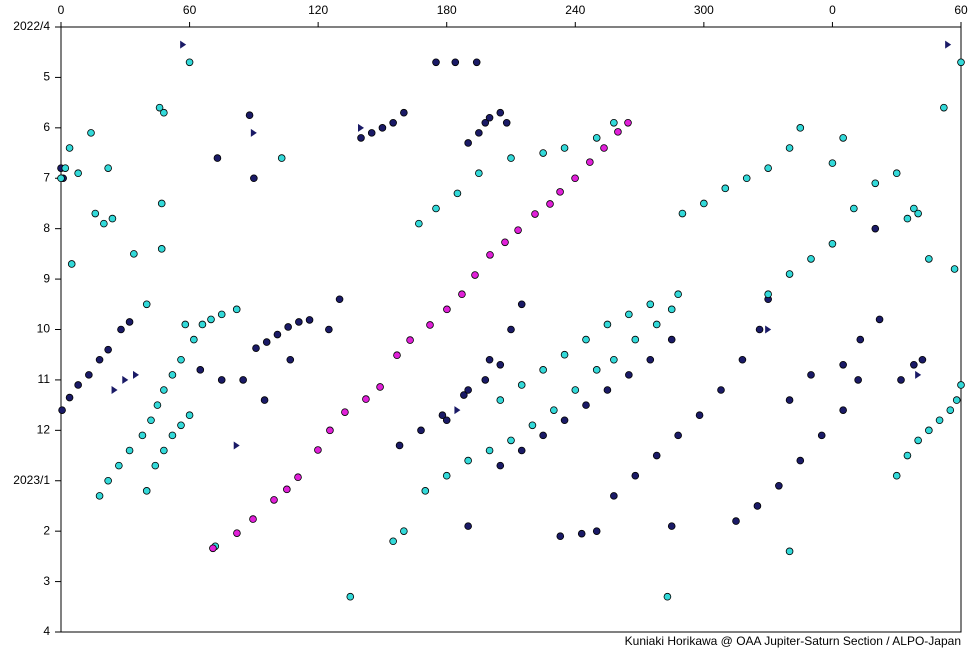 This screenshot has width=980, height=650. What do you see at coordinates (31, 26) in the screenshot?
I see `y-tick-label: 2022/4` at bounding box center [31, 26].